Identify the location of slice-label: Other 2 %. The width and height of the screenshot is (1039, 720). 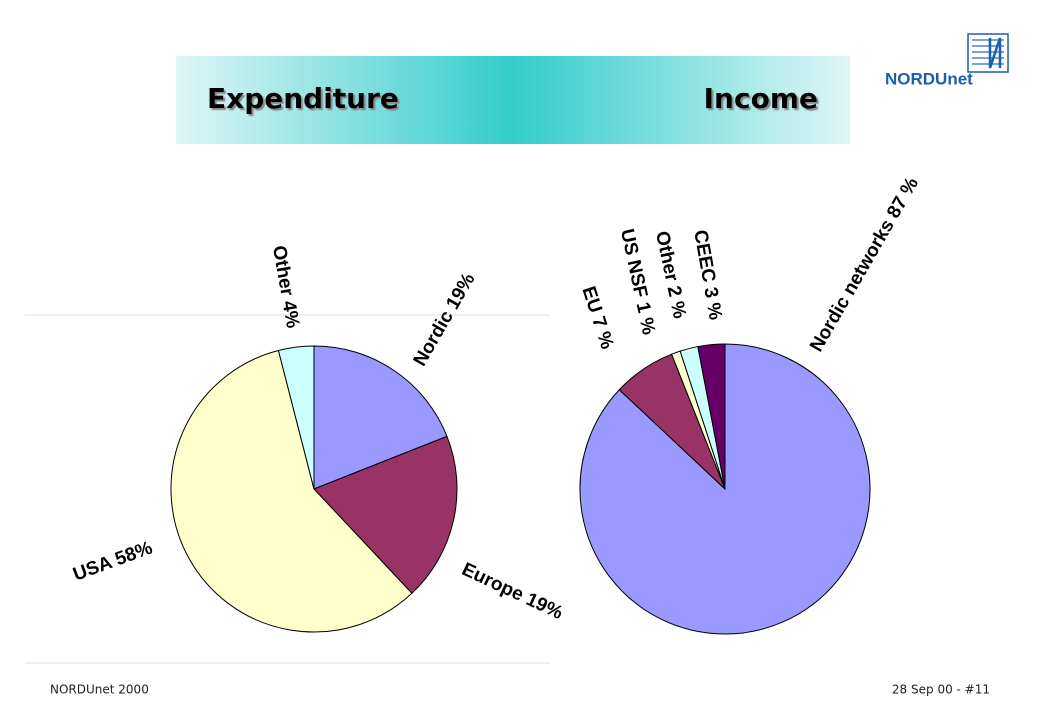
(670, 274).